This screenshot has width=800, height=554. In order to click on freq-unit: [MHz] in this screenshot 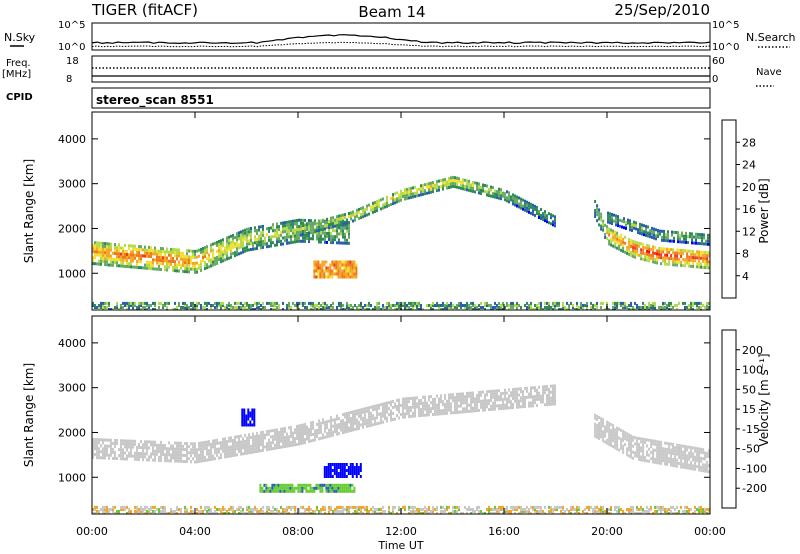, I will do `click(16, 74)`.